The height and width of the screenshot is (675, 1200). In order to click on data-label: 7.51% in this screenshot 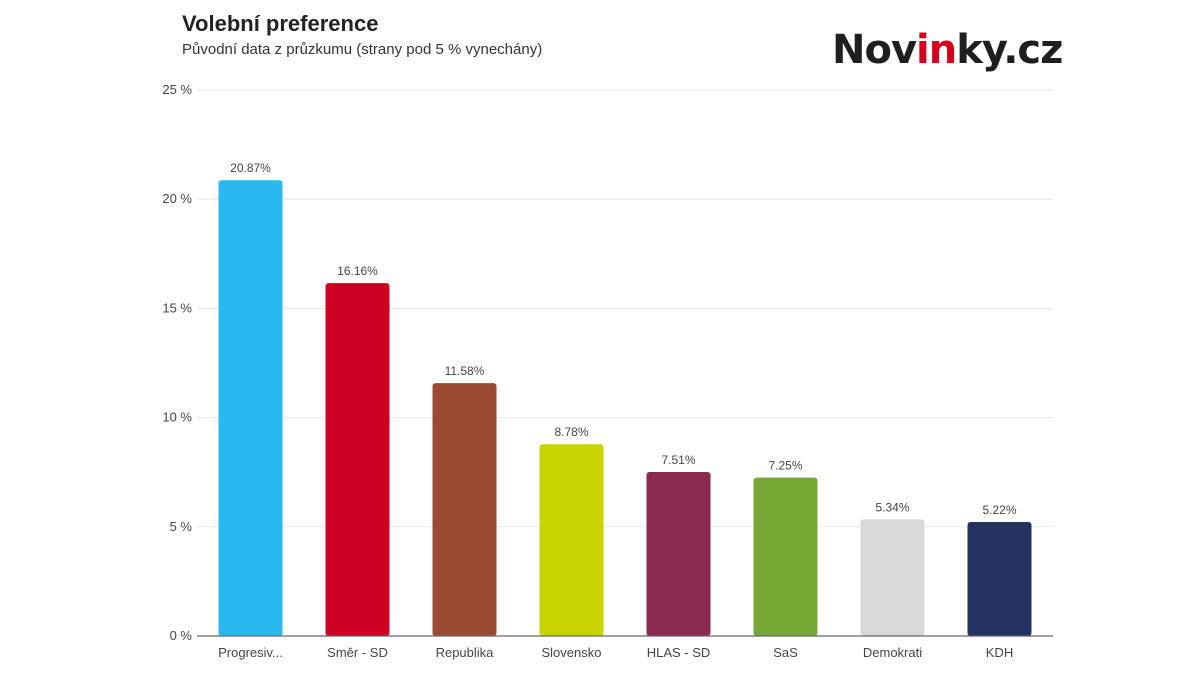, I will do `click(678, 460)`.